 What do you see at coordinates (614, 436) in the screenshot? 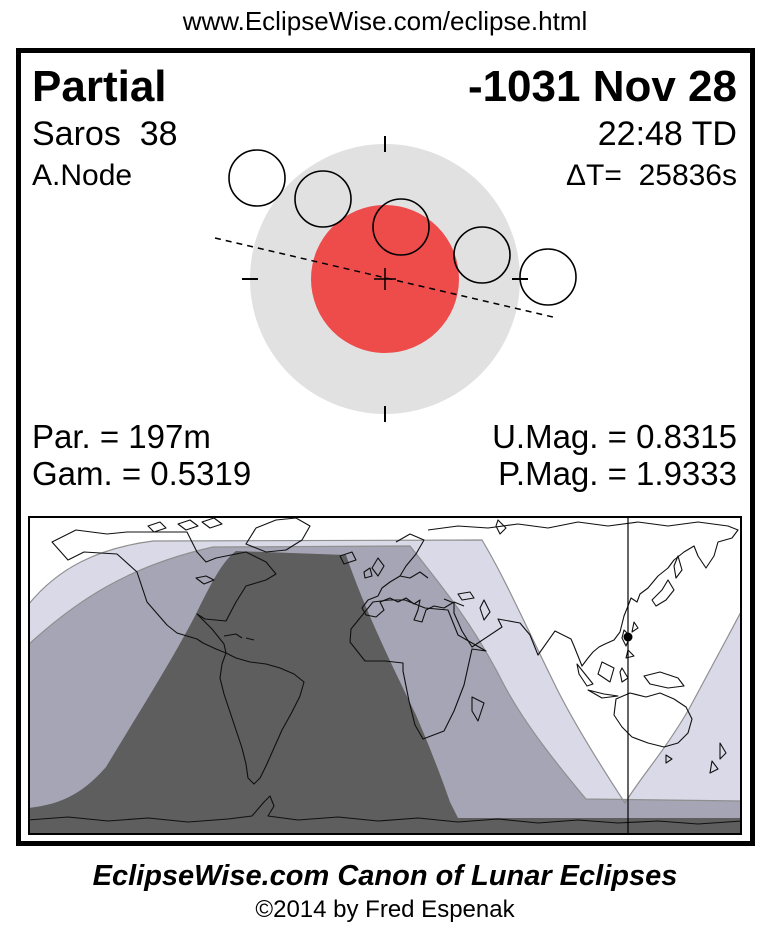
I see `umbral-magnitude-value: U.Mag. = 0.8315` at bounding box center [614, 436].